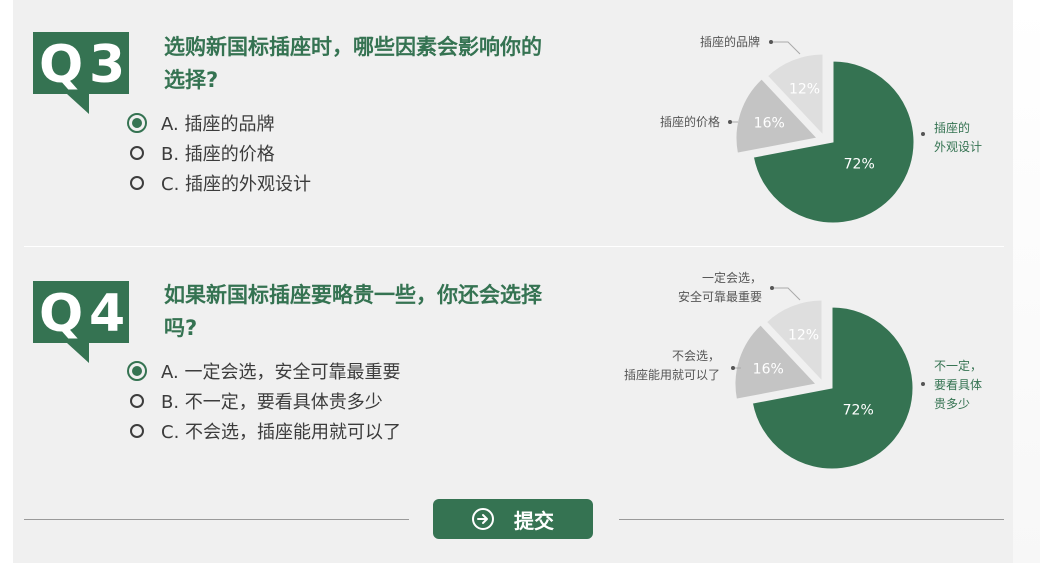 The height and width of the screenshot is (563, 1040). What do you see at coordinates (952, 404) in the screenshot?
I see `pie-slice-label-0-2: 贵多少` at bounding box center [952, 404].